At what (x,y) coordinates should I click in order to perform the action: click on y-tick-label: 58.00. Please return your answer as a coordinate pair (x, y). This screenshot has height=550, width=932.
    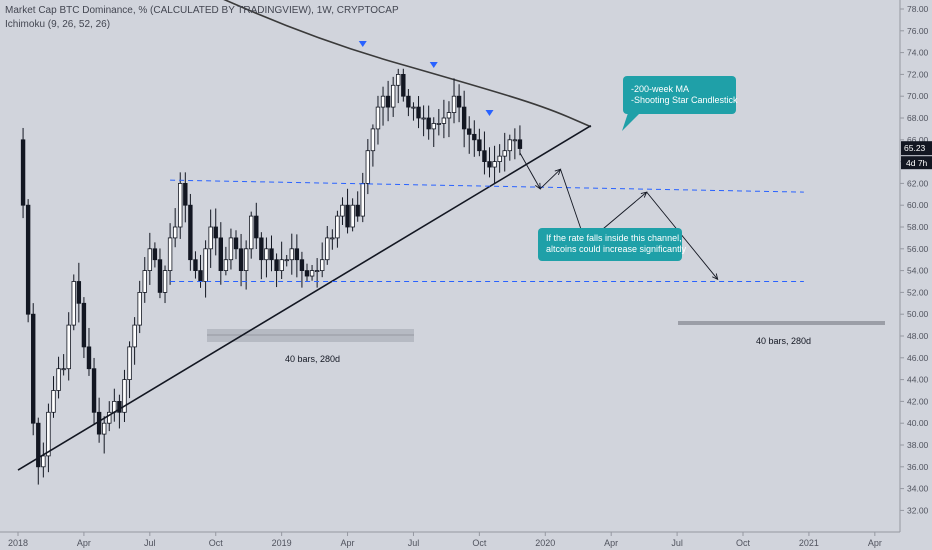
    Looking at the image, I should click on (918, 227).